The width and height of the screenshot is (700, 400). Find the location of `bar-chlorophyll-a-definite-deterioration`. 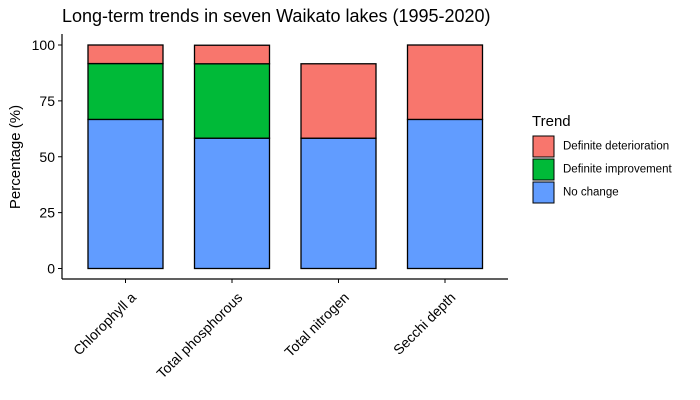

bar-chlorophyll-a-definite-deterioration is located at coordinates (125, 54).